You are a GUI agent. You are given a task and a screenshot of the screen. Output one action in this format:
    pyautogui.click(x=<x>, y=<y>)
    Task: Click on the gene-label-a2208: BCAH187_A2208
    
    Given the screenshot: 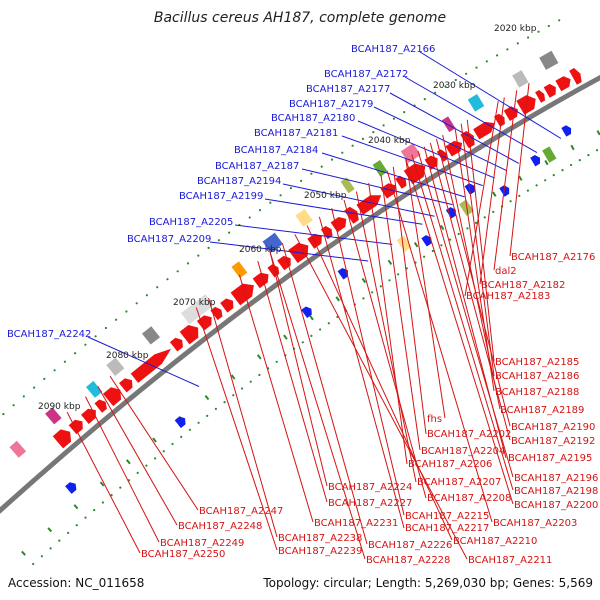 What is the action you would take?
    pyautogui.click(x=469, y=498)
    